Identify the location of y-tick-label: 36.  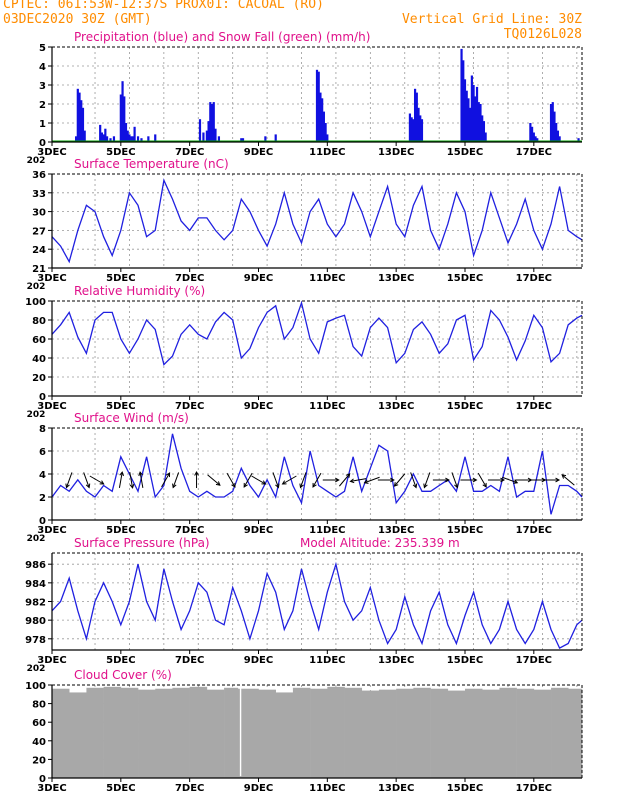
(39, 175).